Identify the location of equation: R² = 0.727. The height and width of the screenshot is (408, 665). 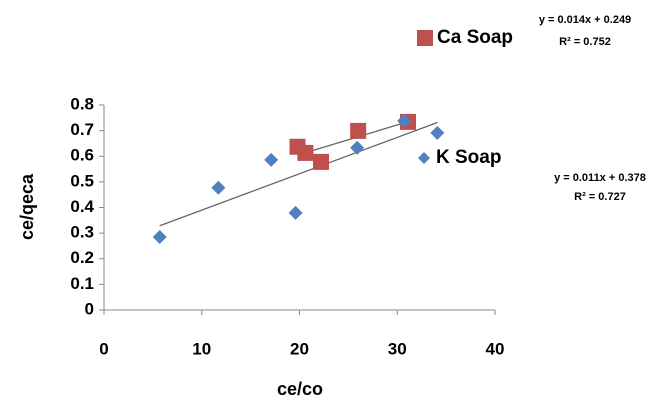
(600, 197).